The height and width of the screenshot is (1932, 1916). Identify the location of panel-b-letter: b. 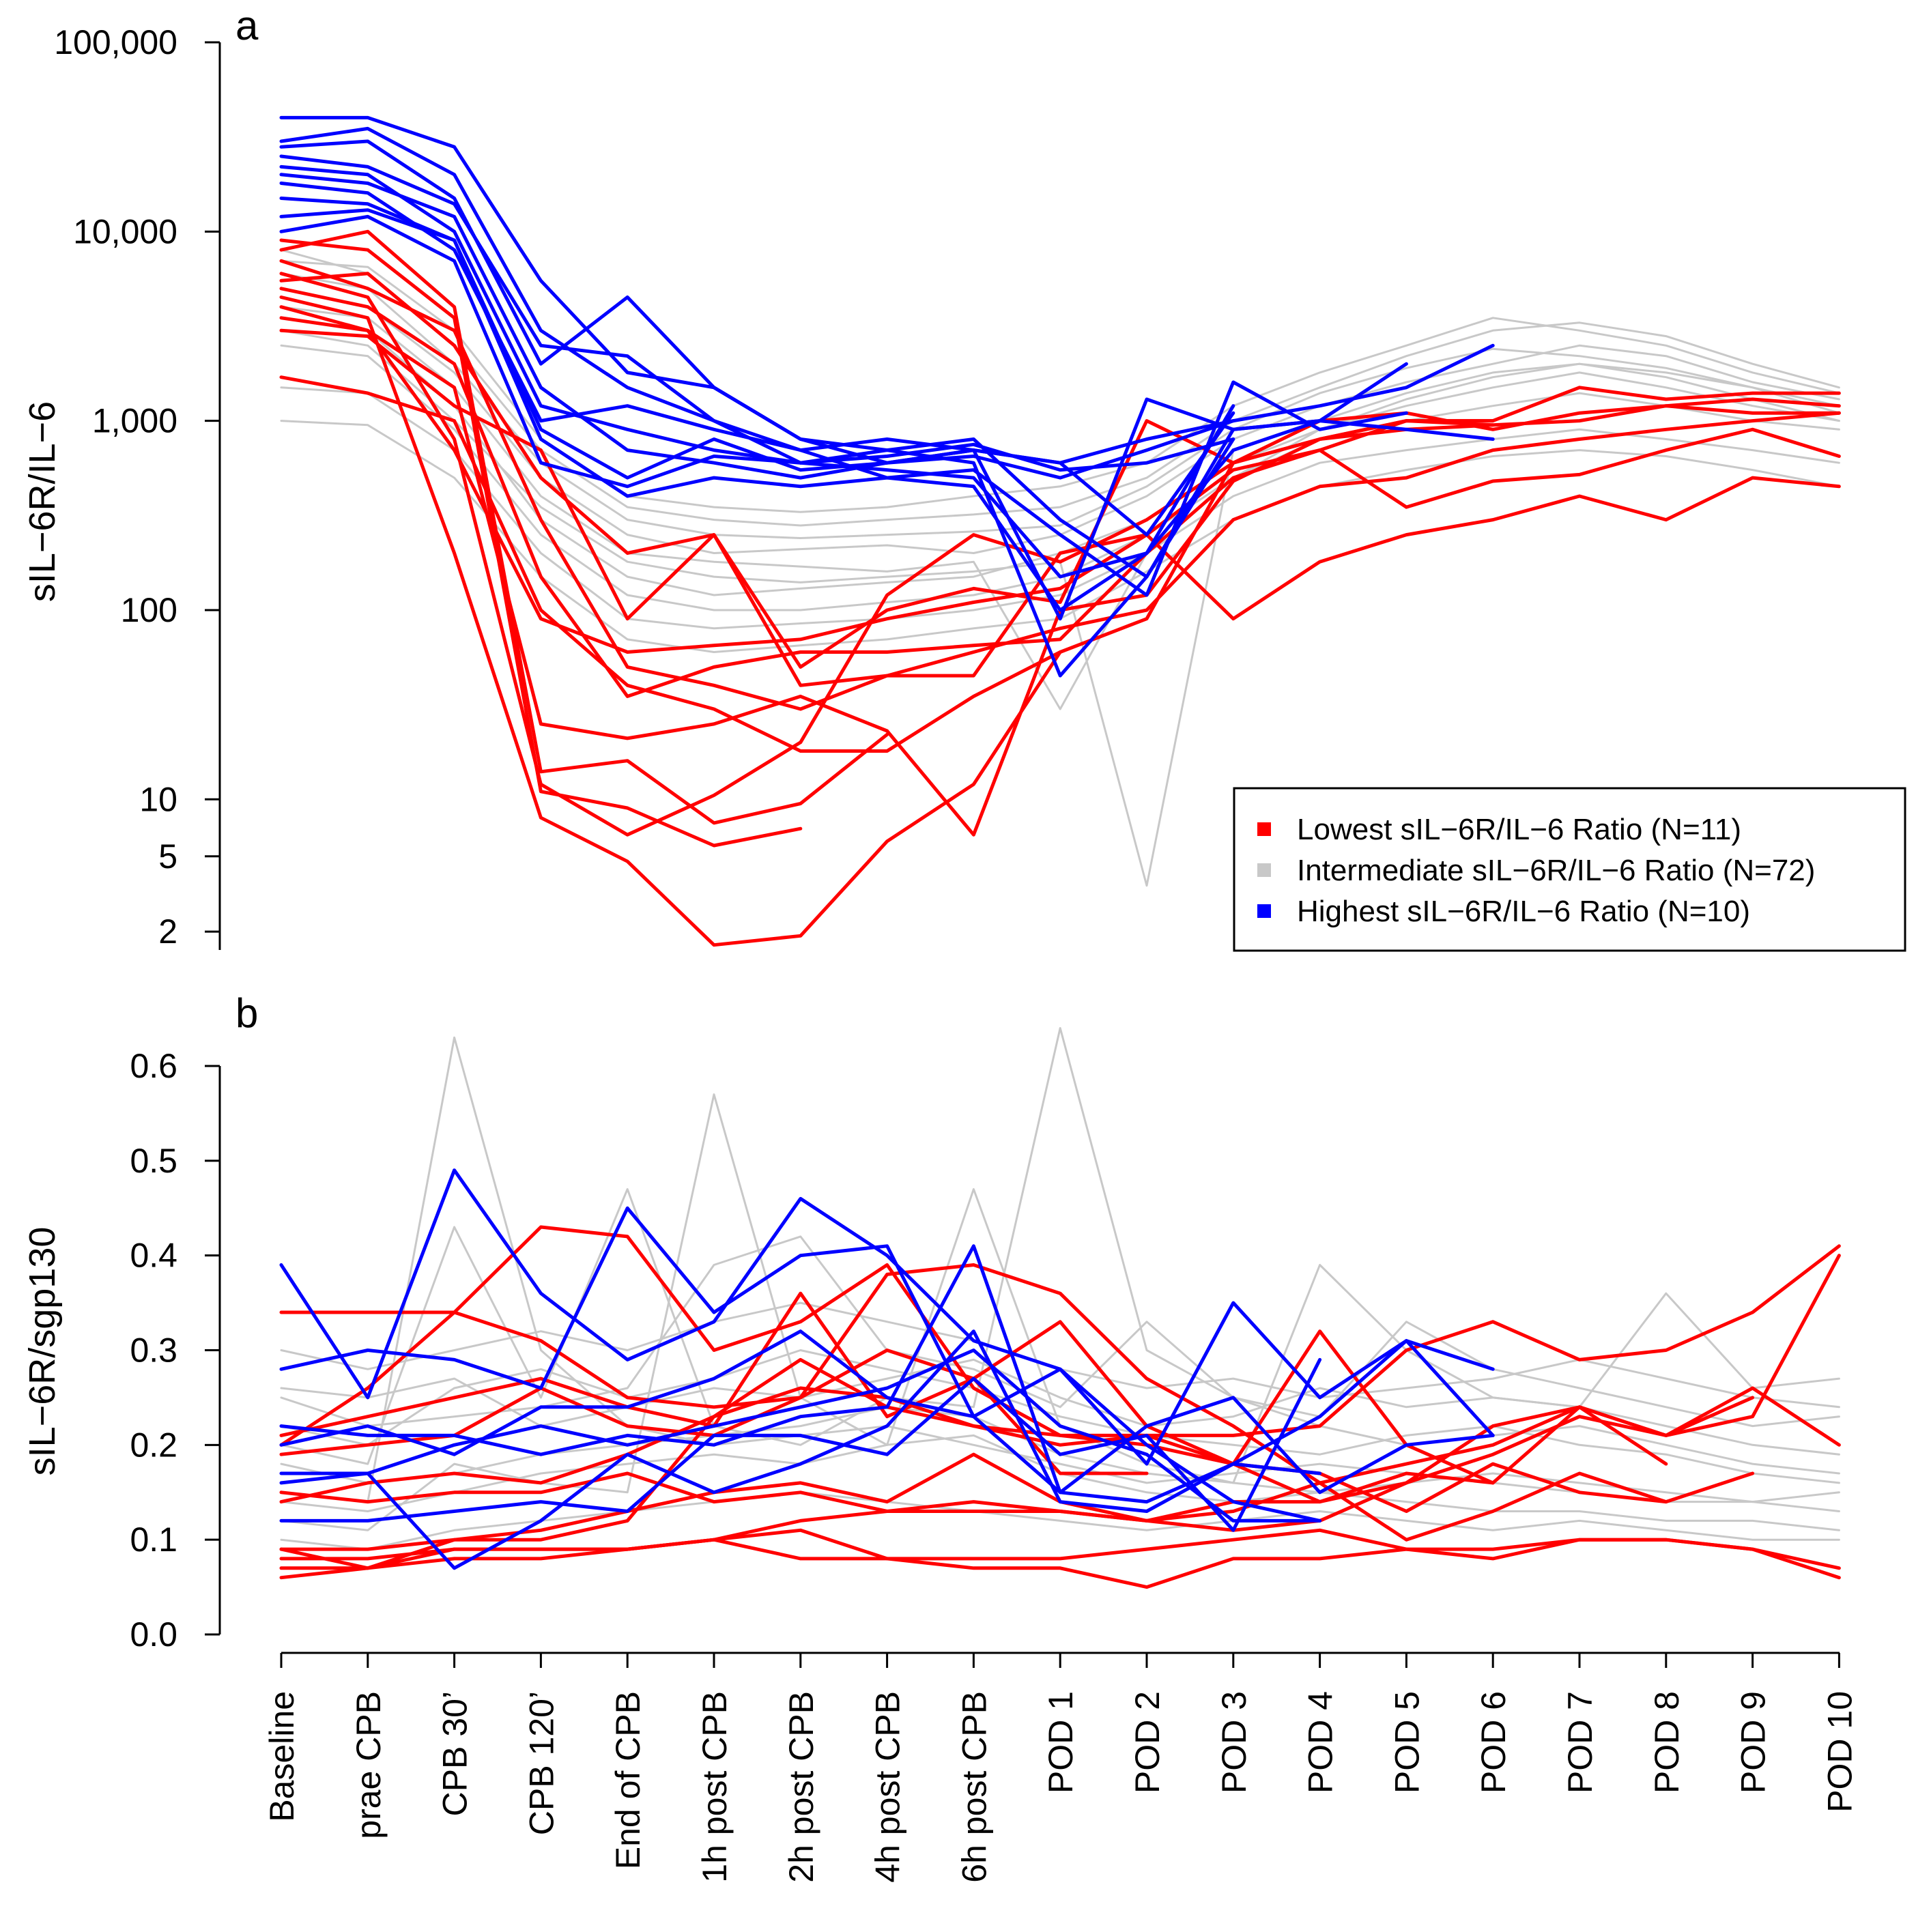
(246, 1013).